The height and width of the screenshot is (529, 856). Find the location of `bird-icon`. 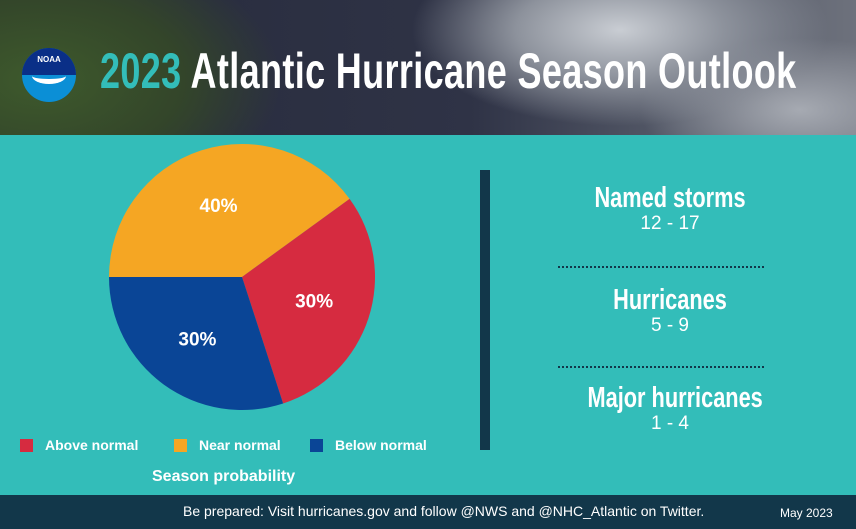

bird-icon is located at coordinates (49, 76).